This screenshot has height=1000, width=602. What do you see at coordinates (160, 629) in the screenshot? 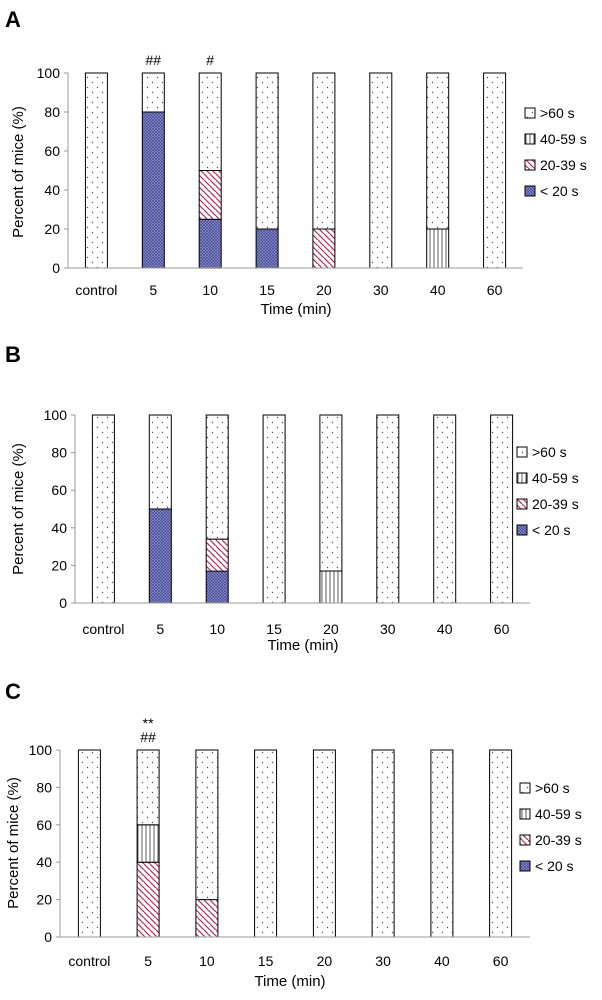
I see `panel-b-x-tick-5: 5` at bounding box center [160, 629].